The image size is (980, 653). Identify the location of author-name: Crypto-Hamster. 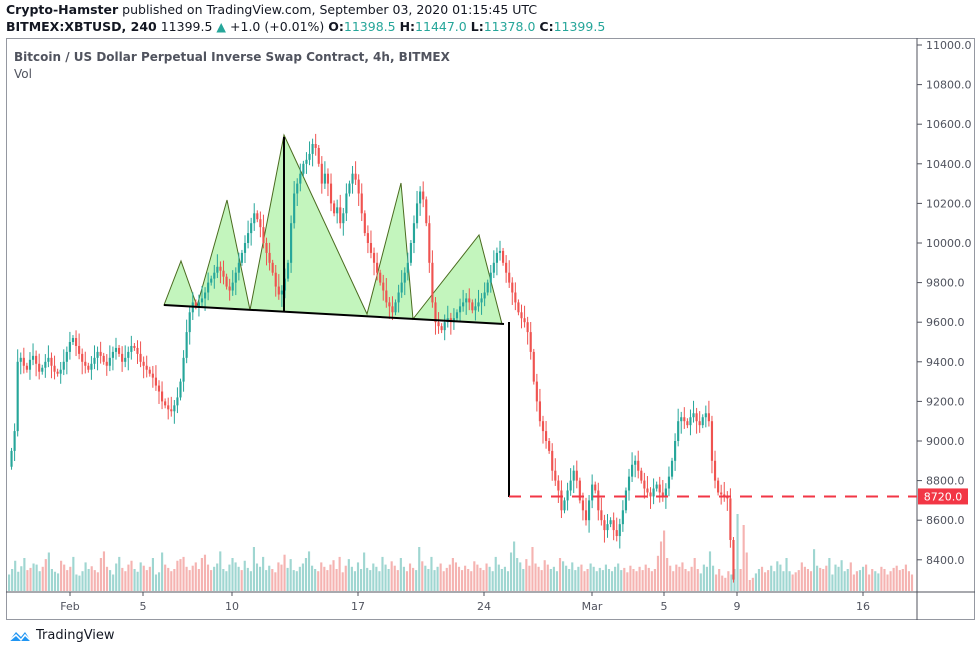
(62, 9).